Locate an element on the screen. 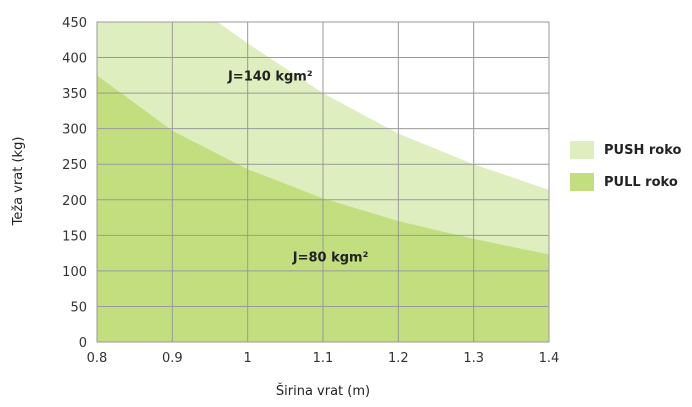 The image size is (692, 407). x-axis-label: Širina vrat (m) is located at coordinates (323, 391).